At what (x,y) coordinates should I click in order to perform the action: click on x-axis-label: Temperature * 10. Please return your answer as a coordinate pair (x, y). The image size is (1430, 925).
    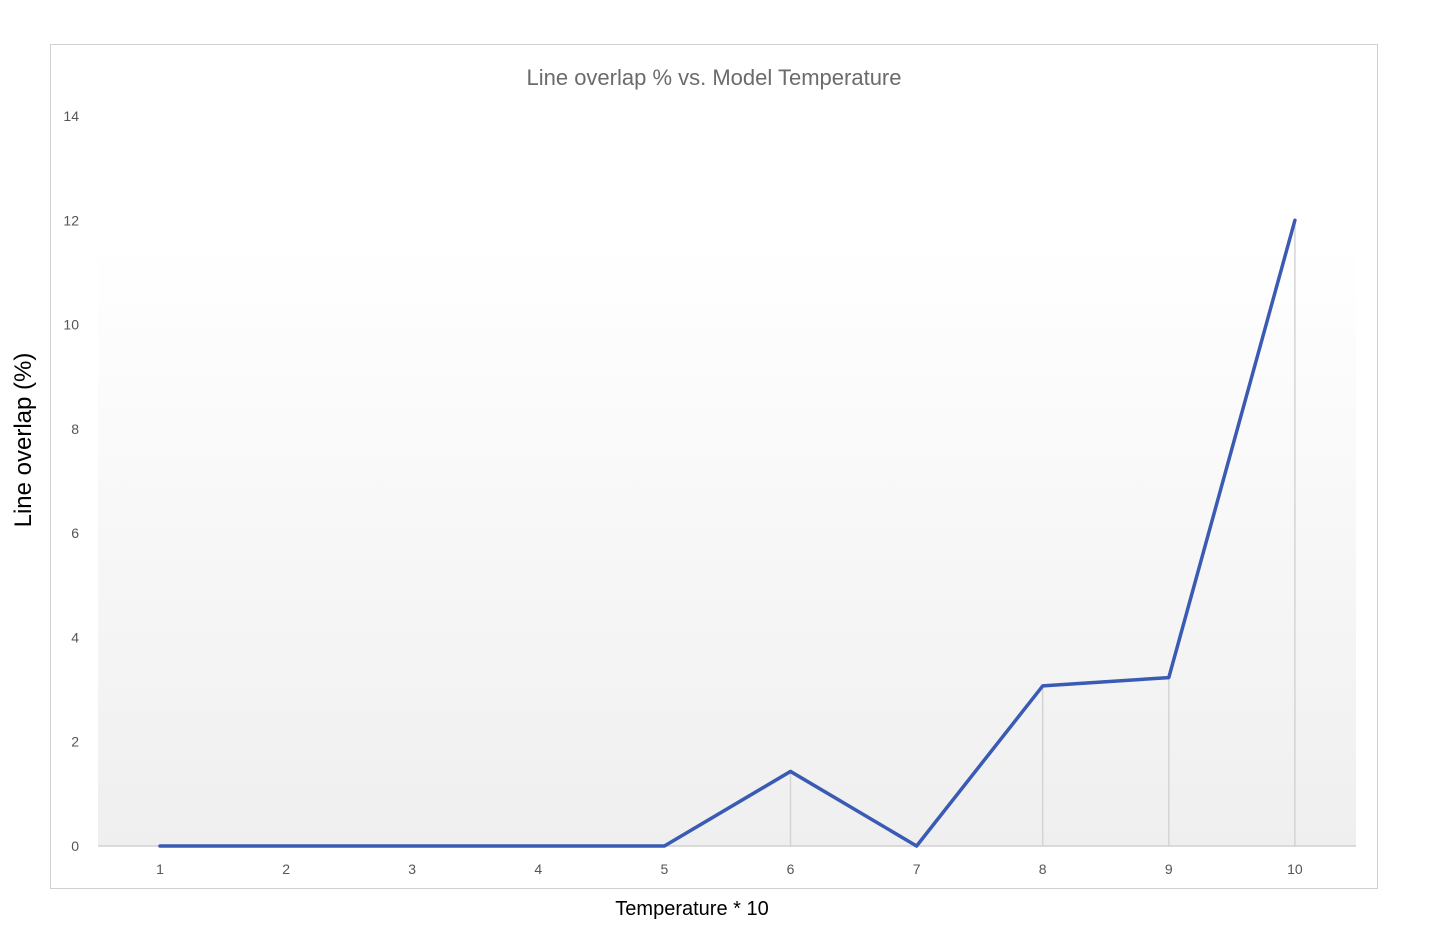
    Looking at the image, I should click on (692, 909).